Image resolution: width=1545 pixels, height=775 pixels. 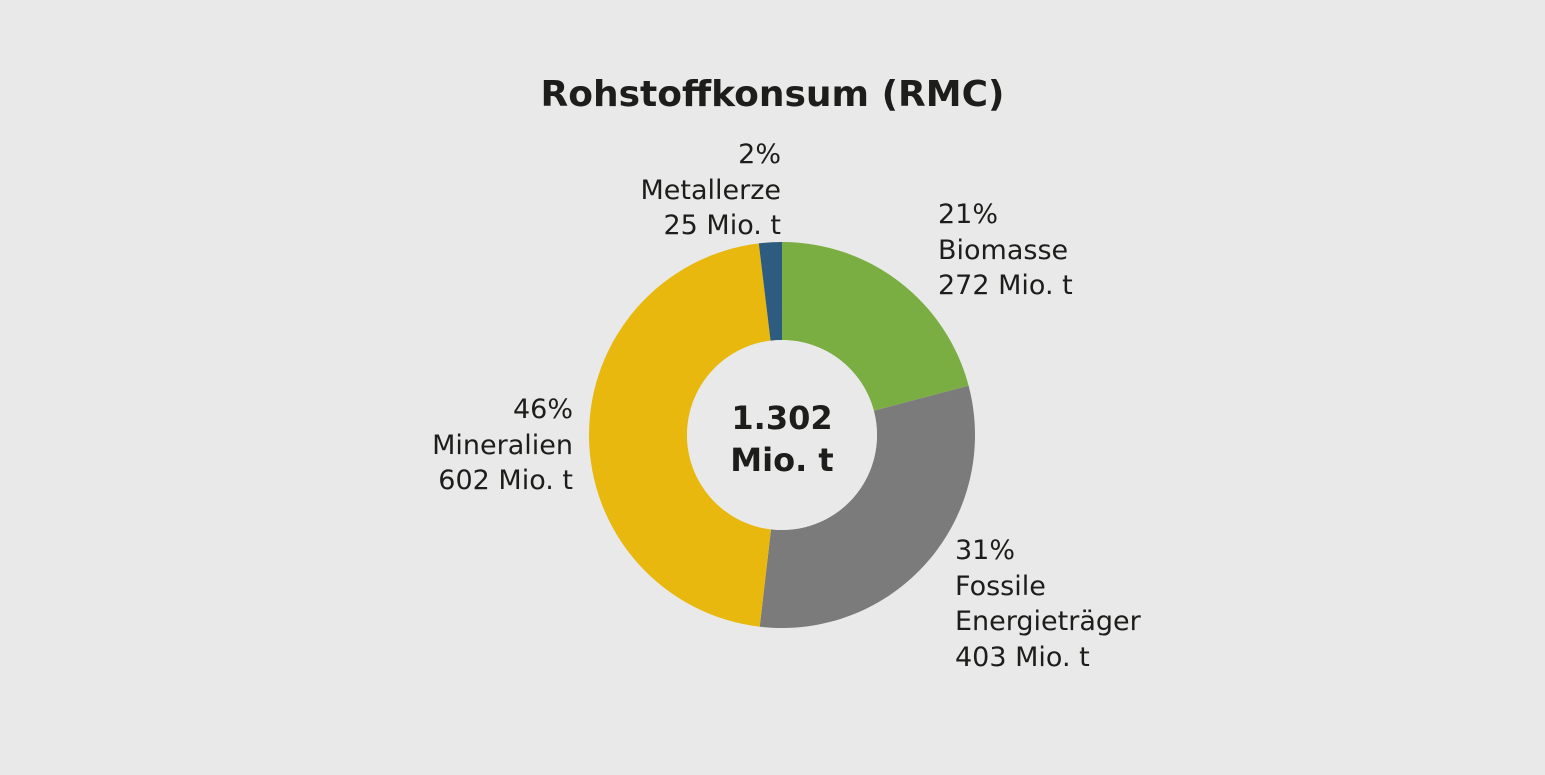 I want to click on chart-title: Rohstoffkonsum (RMC), so click(x=772, y=94).